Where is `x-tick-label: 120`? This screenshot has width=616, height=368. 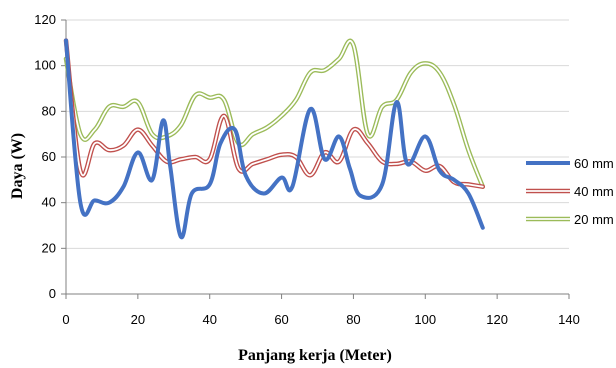 x-tick-label: 120 is located at coordinates (497, 319).